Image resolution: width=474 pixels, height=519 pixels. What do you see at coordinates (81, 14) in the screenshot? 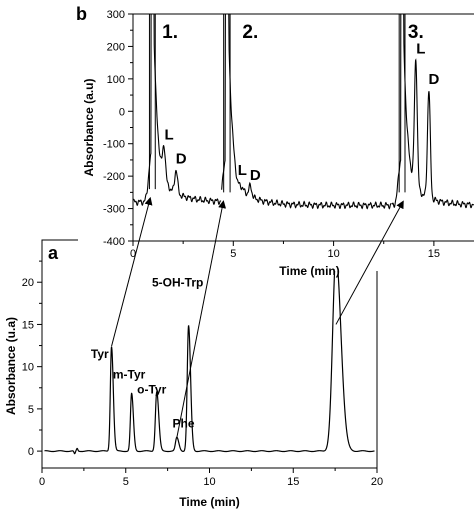
I see `panel-b-letter: b` at bounding box center [81, 14].